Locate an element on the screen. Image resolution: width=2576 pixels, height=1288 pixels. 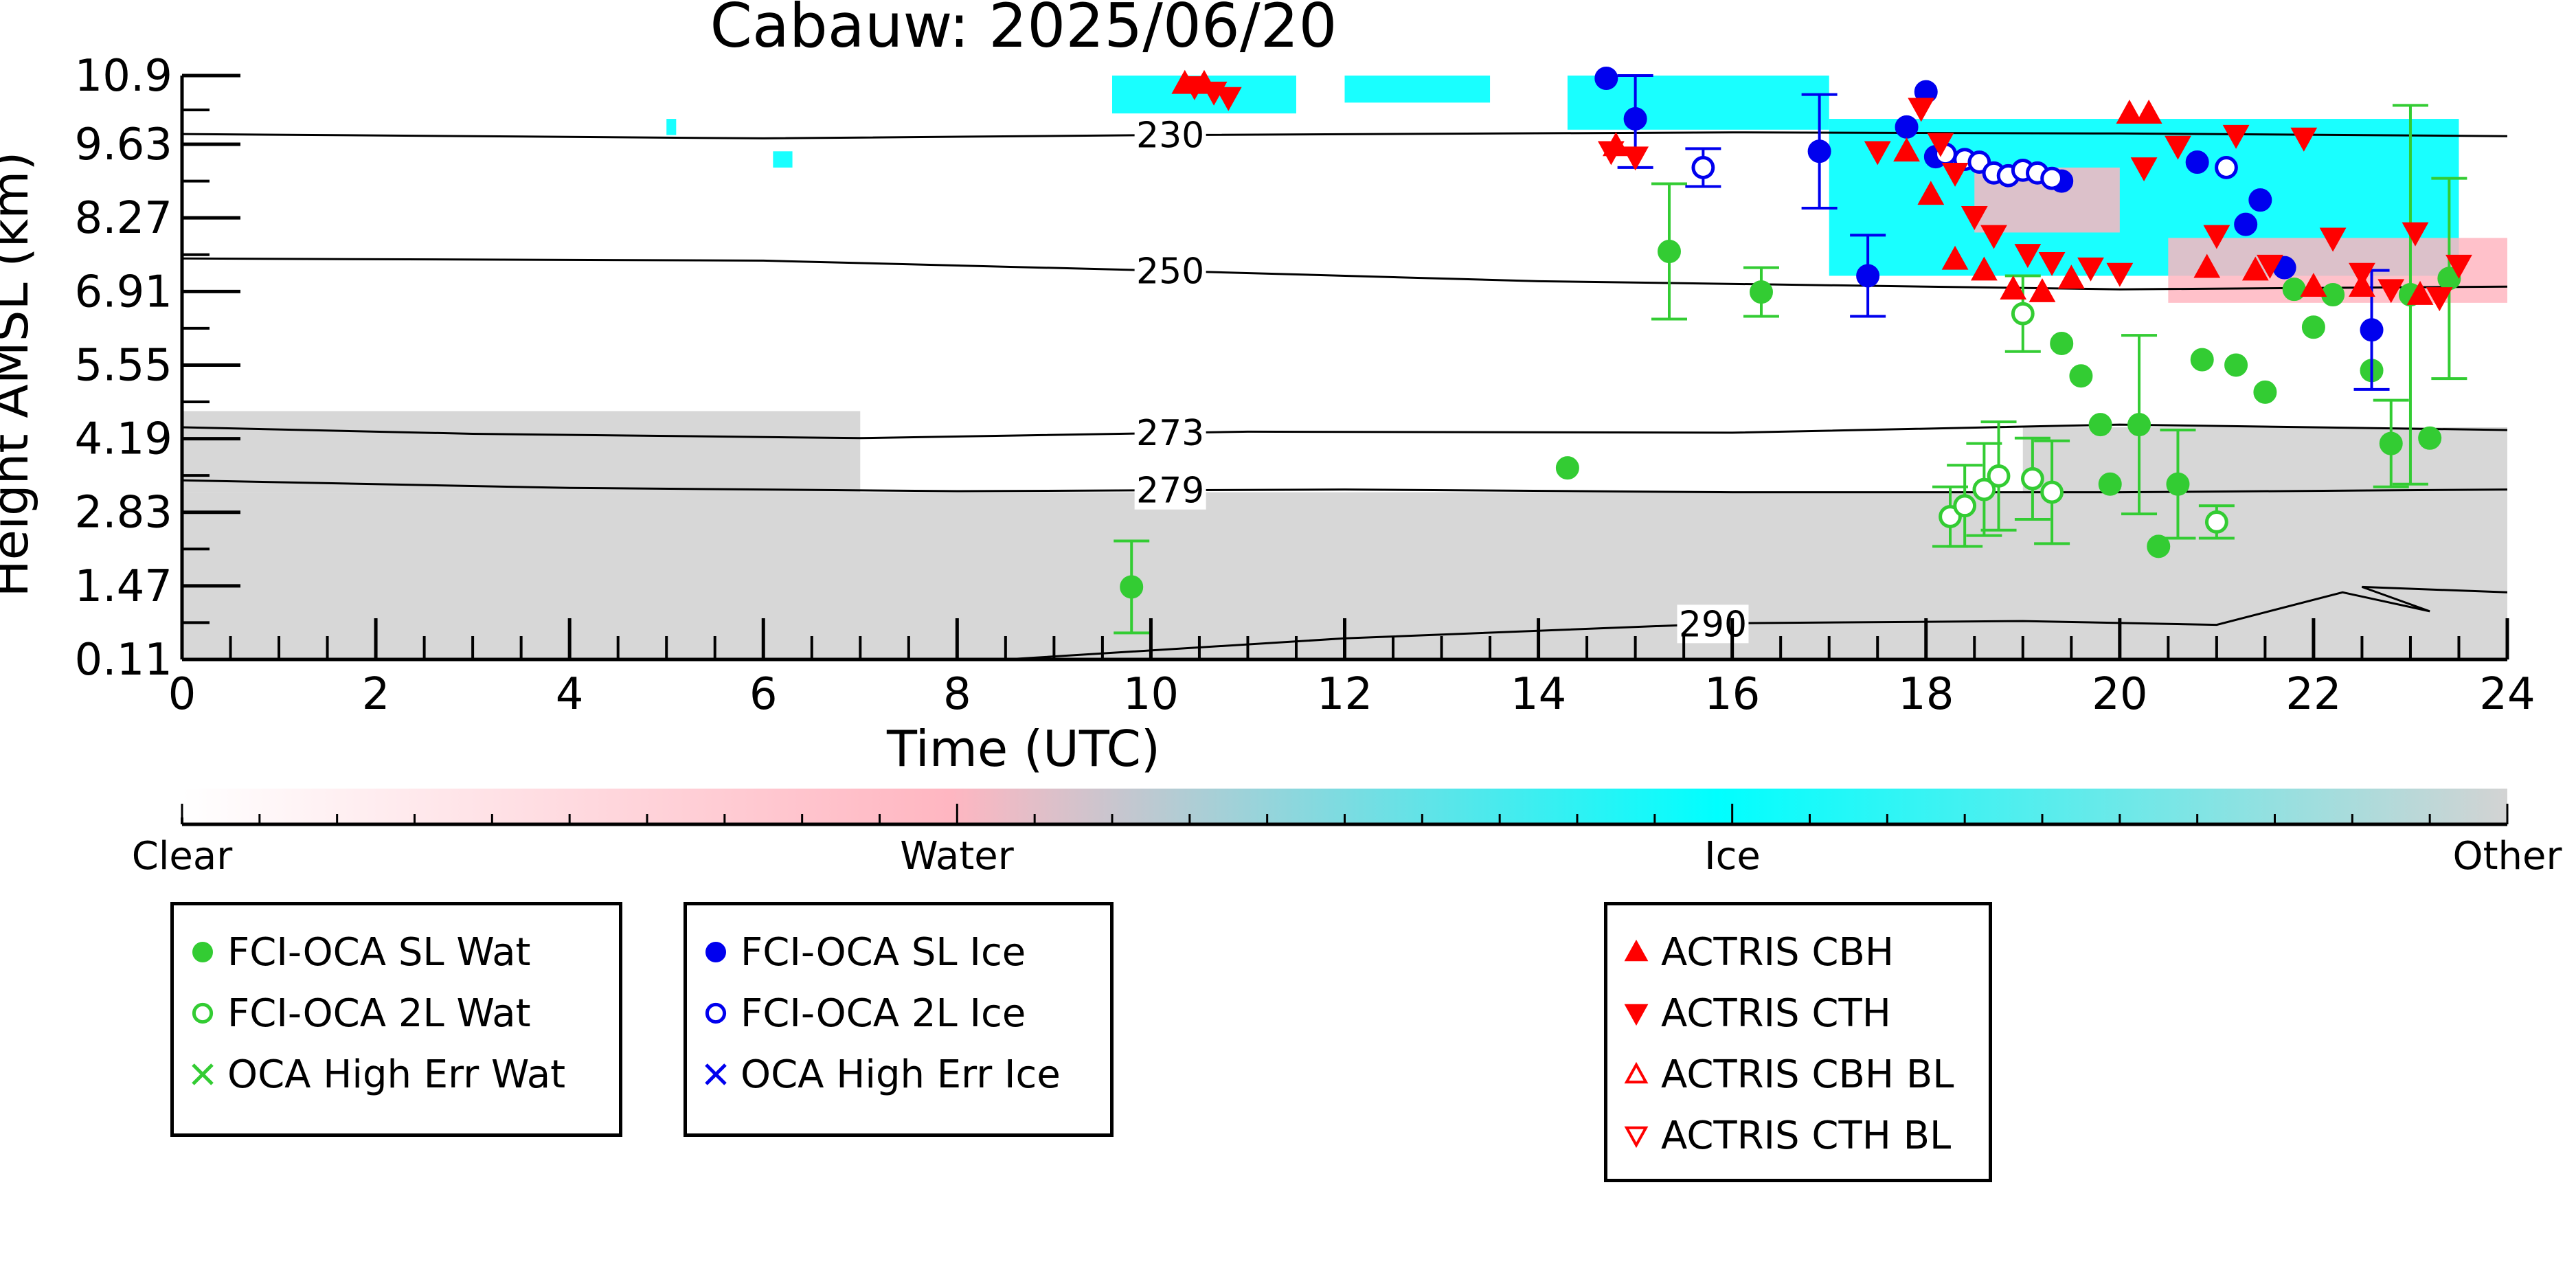
legend-label: FCI-OCA SL Wat is located at coordinates (379, 952).